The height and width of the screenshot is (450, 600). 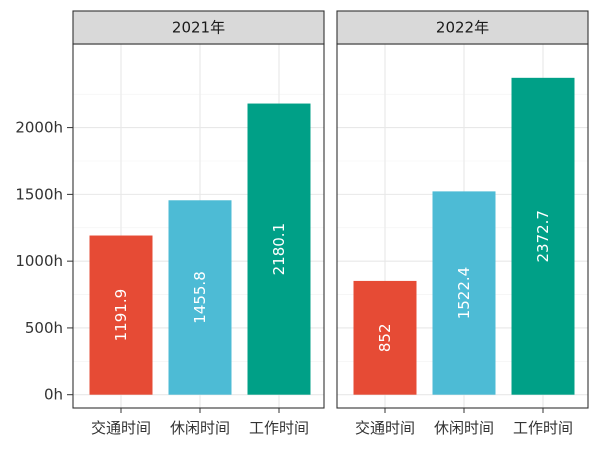 I want to click on y-tick-label: 0h, so click(x=53, y=395).